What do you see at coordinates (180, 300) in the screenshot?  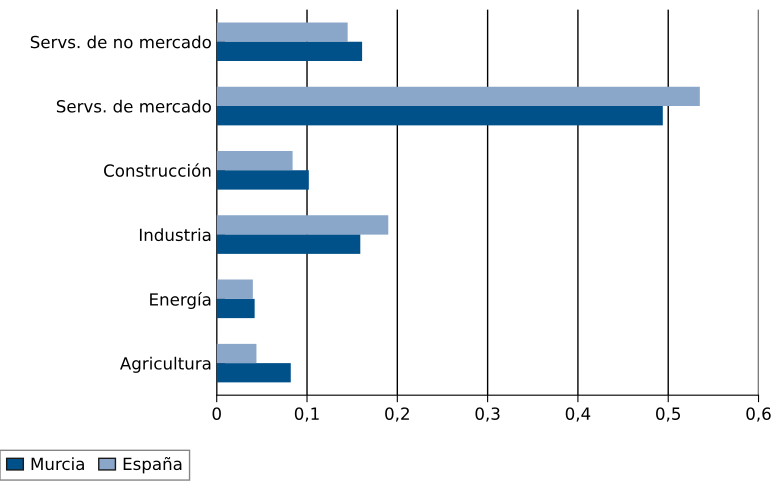 I see `y-tick-label: Energía` at bounding box center [180, 300].